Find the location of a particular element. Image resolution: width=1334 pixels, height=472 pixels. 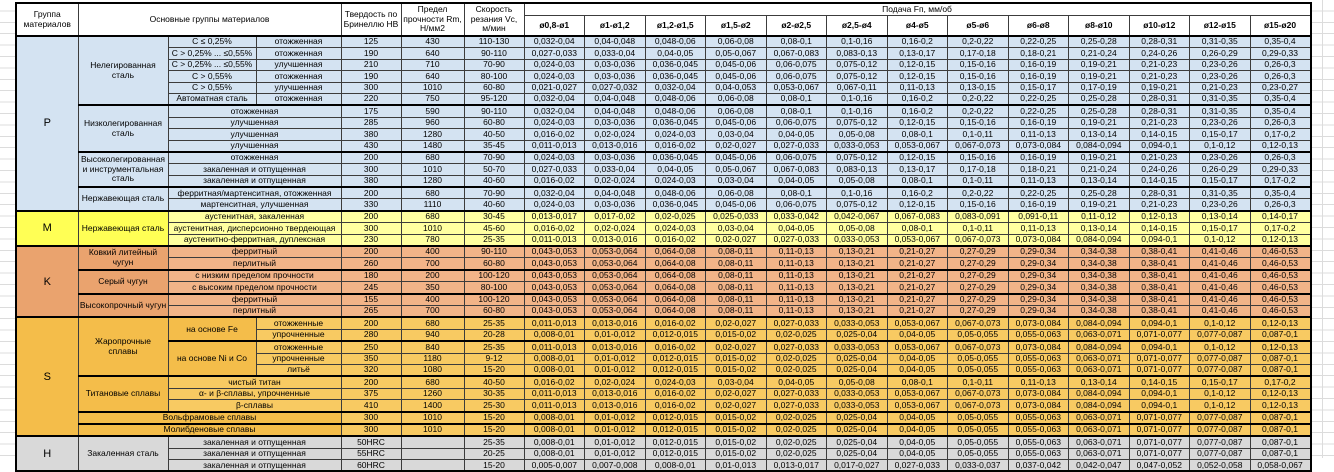

header-feed-super: Подача Fп, мм/об is located at coordinates (917, 9).